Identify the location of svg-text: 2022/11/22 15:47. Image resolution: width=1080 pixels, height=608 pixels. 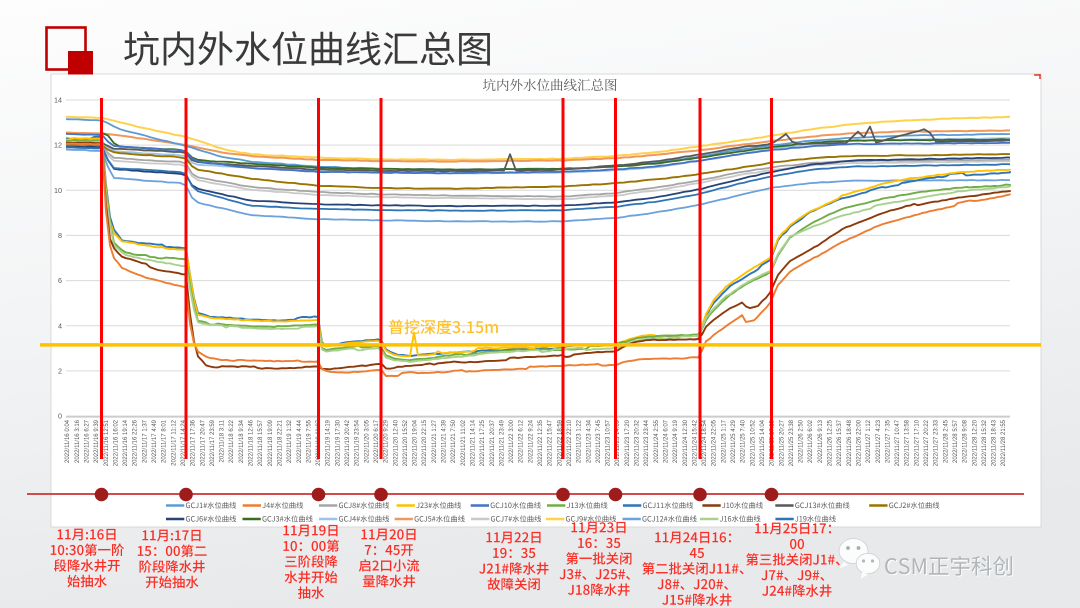
(551, 442).